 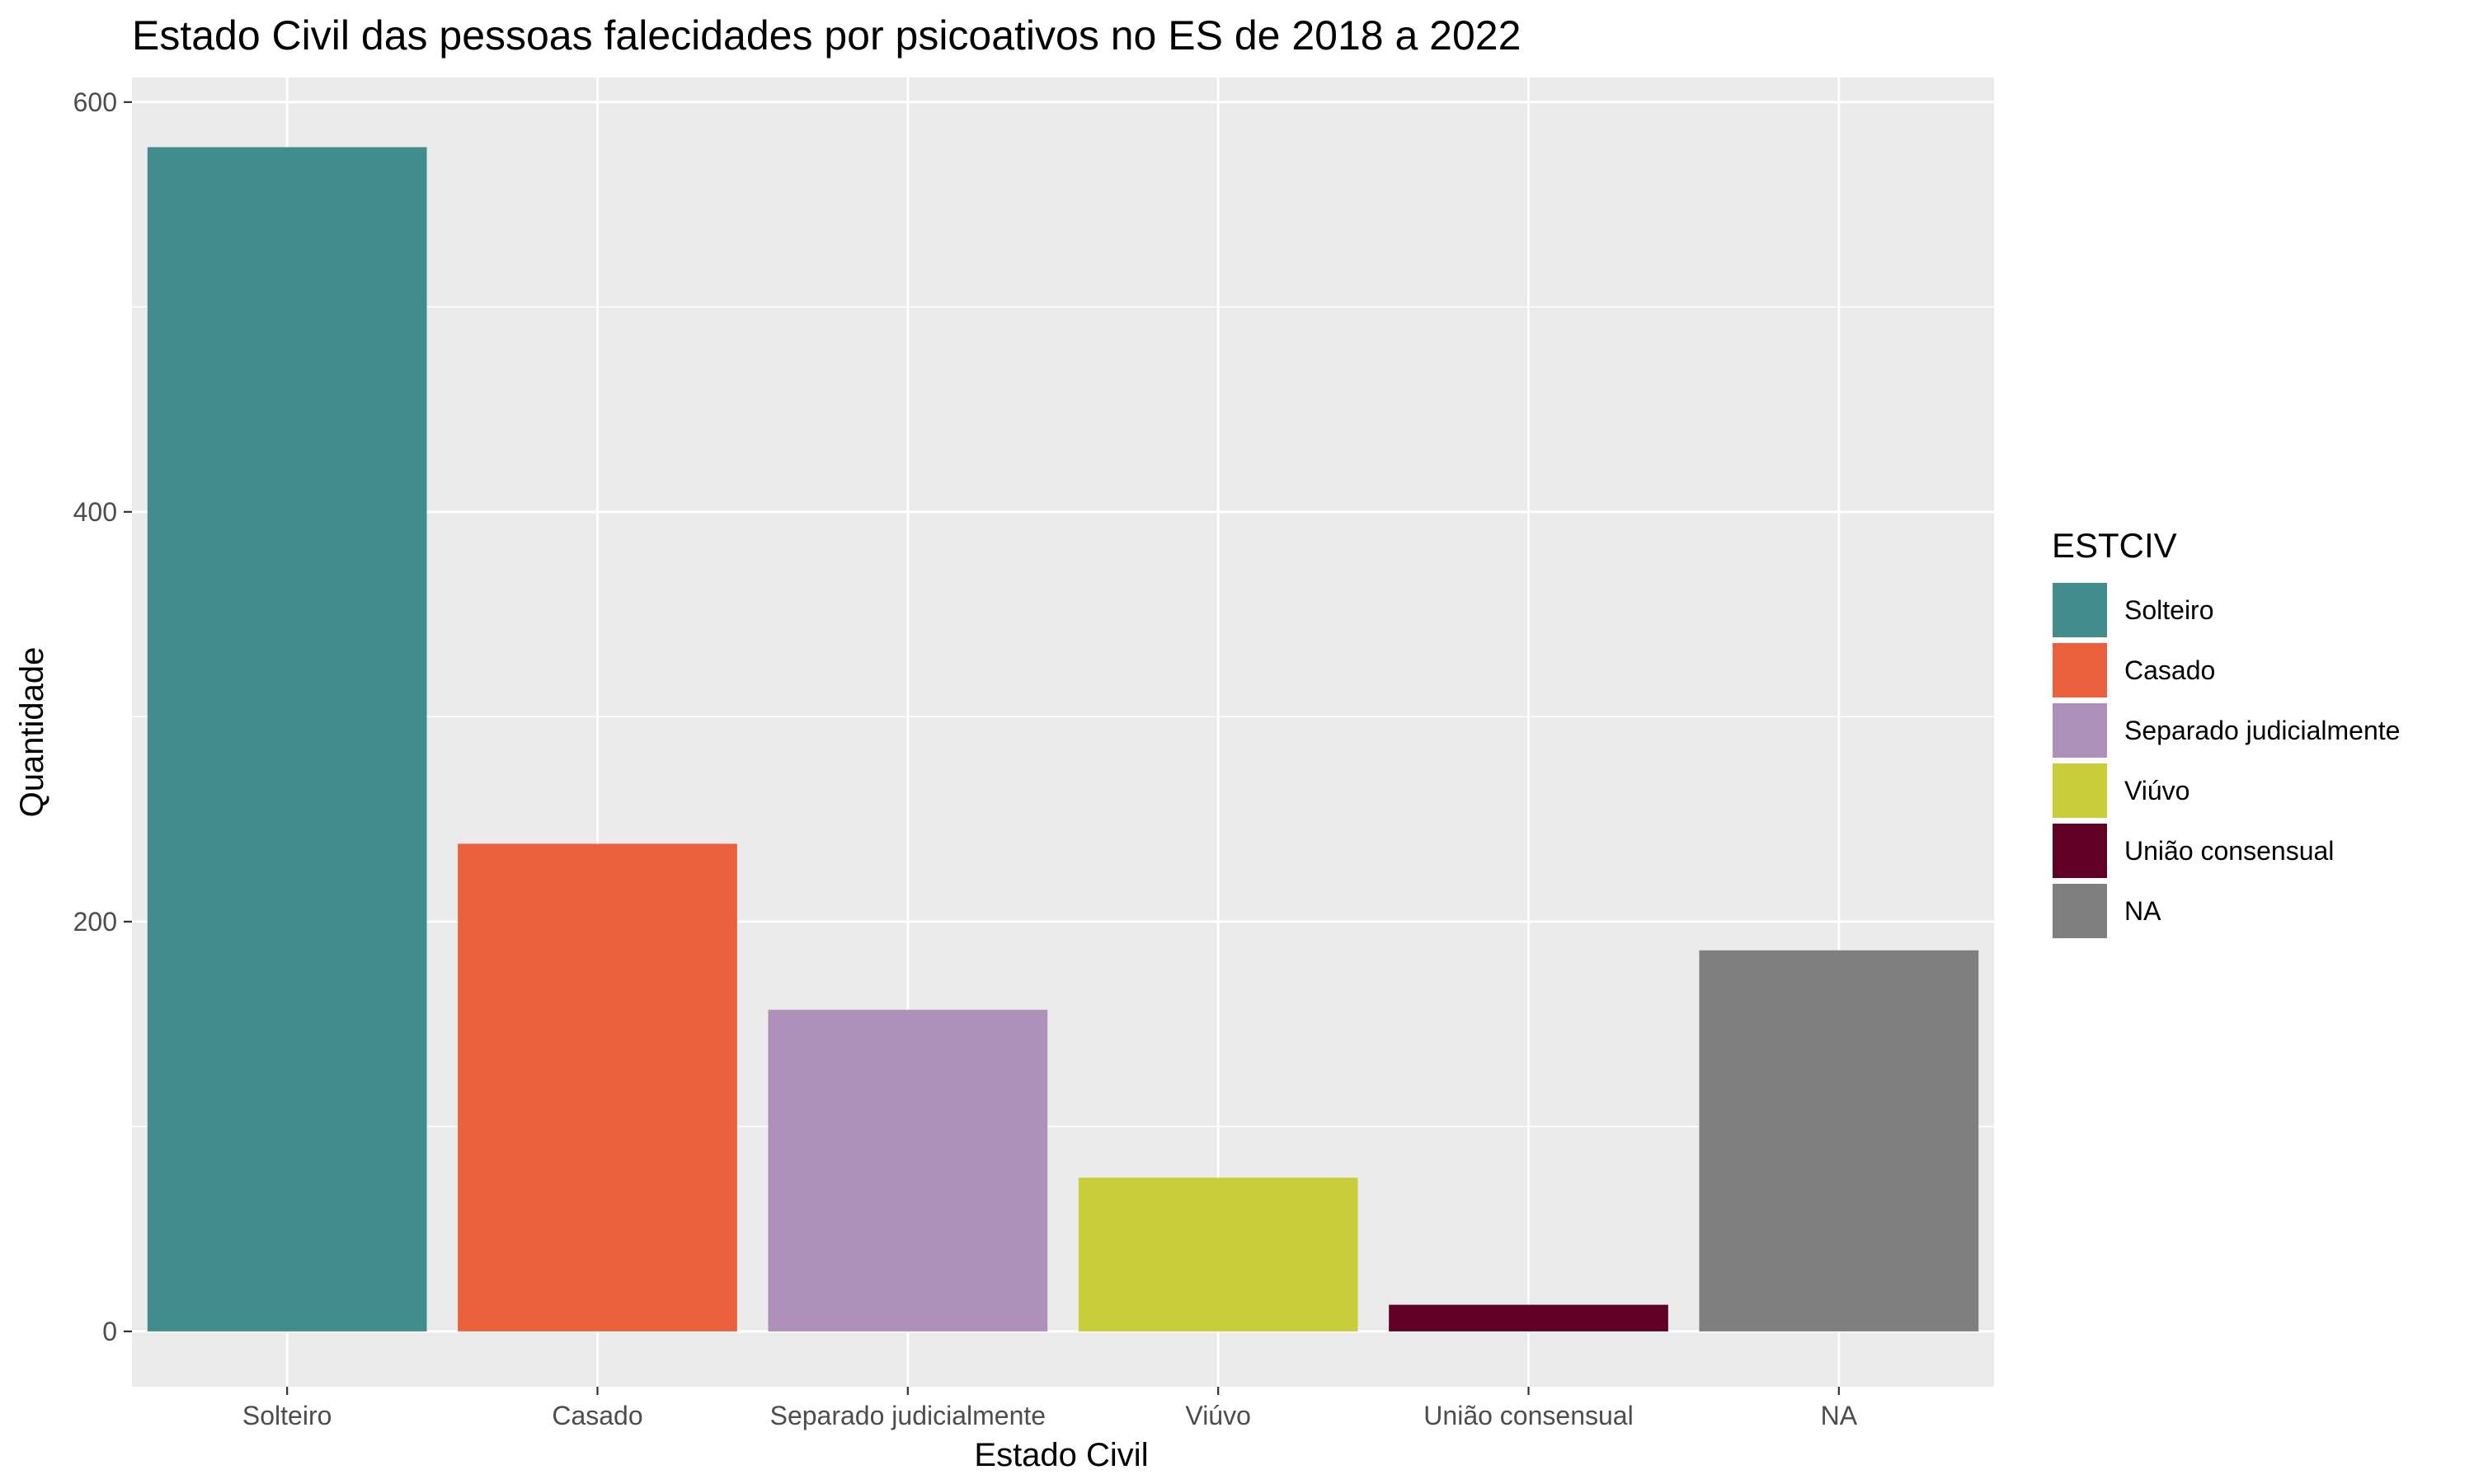 I want to click on legend-label: Viúvo, so click(x=2156, y=790).